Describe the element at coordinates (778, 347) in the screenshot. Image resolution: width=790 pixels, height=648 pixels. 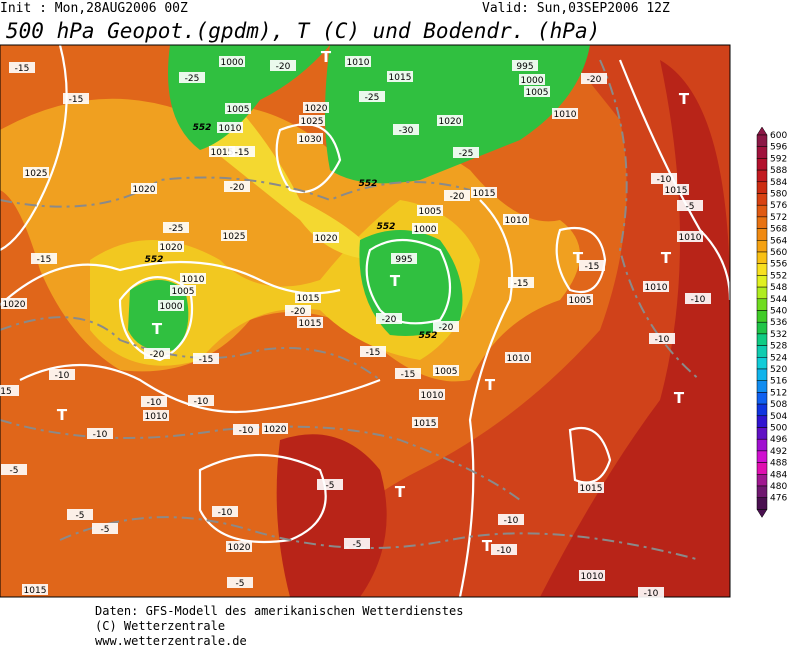
I see `colorbar-label: 528` at that location.